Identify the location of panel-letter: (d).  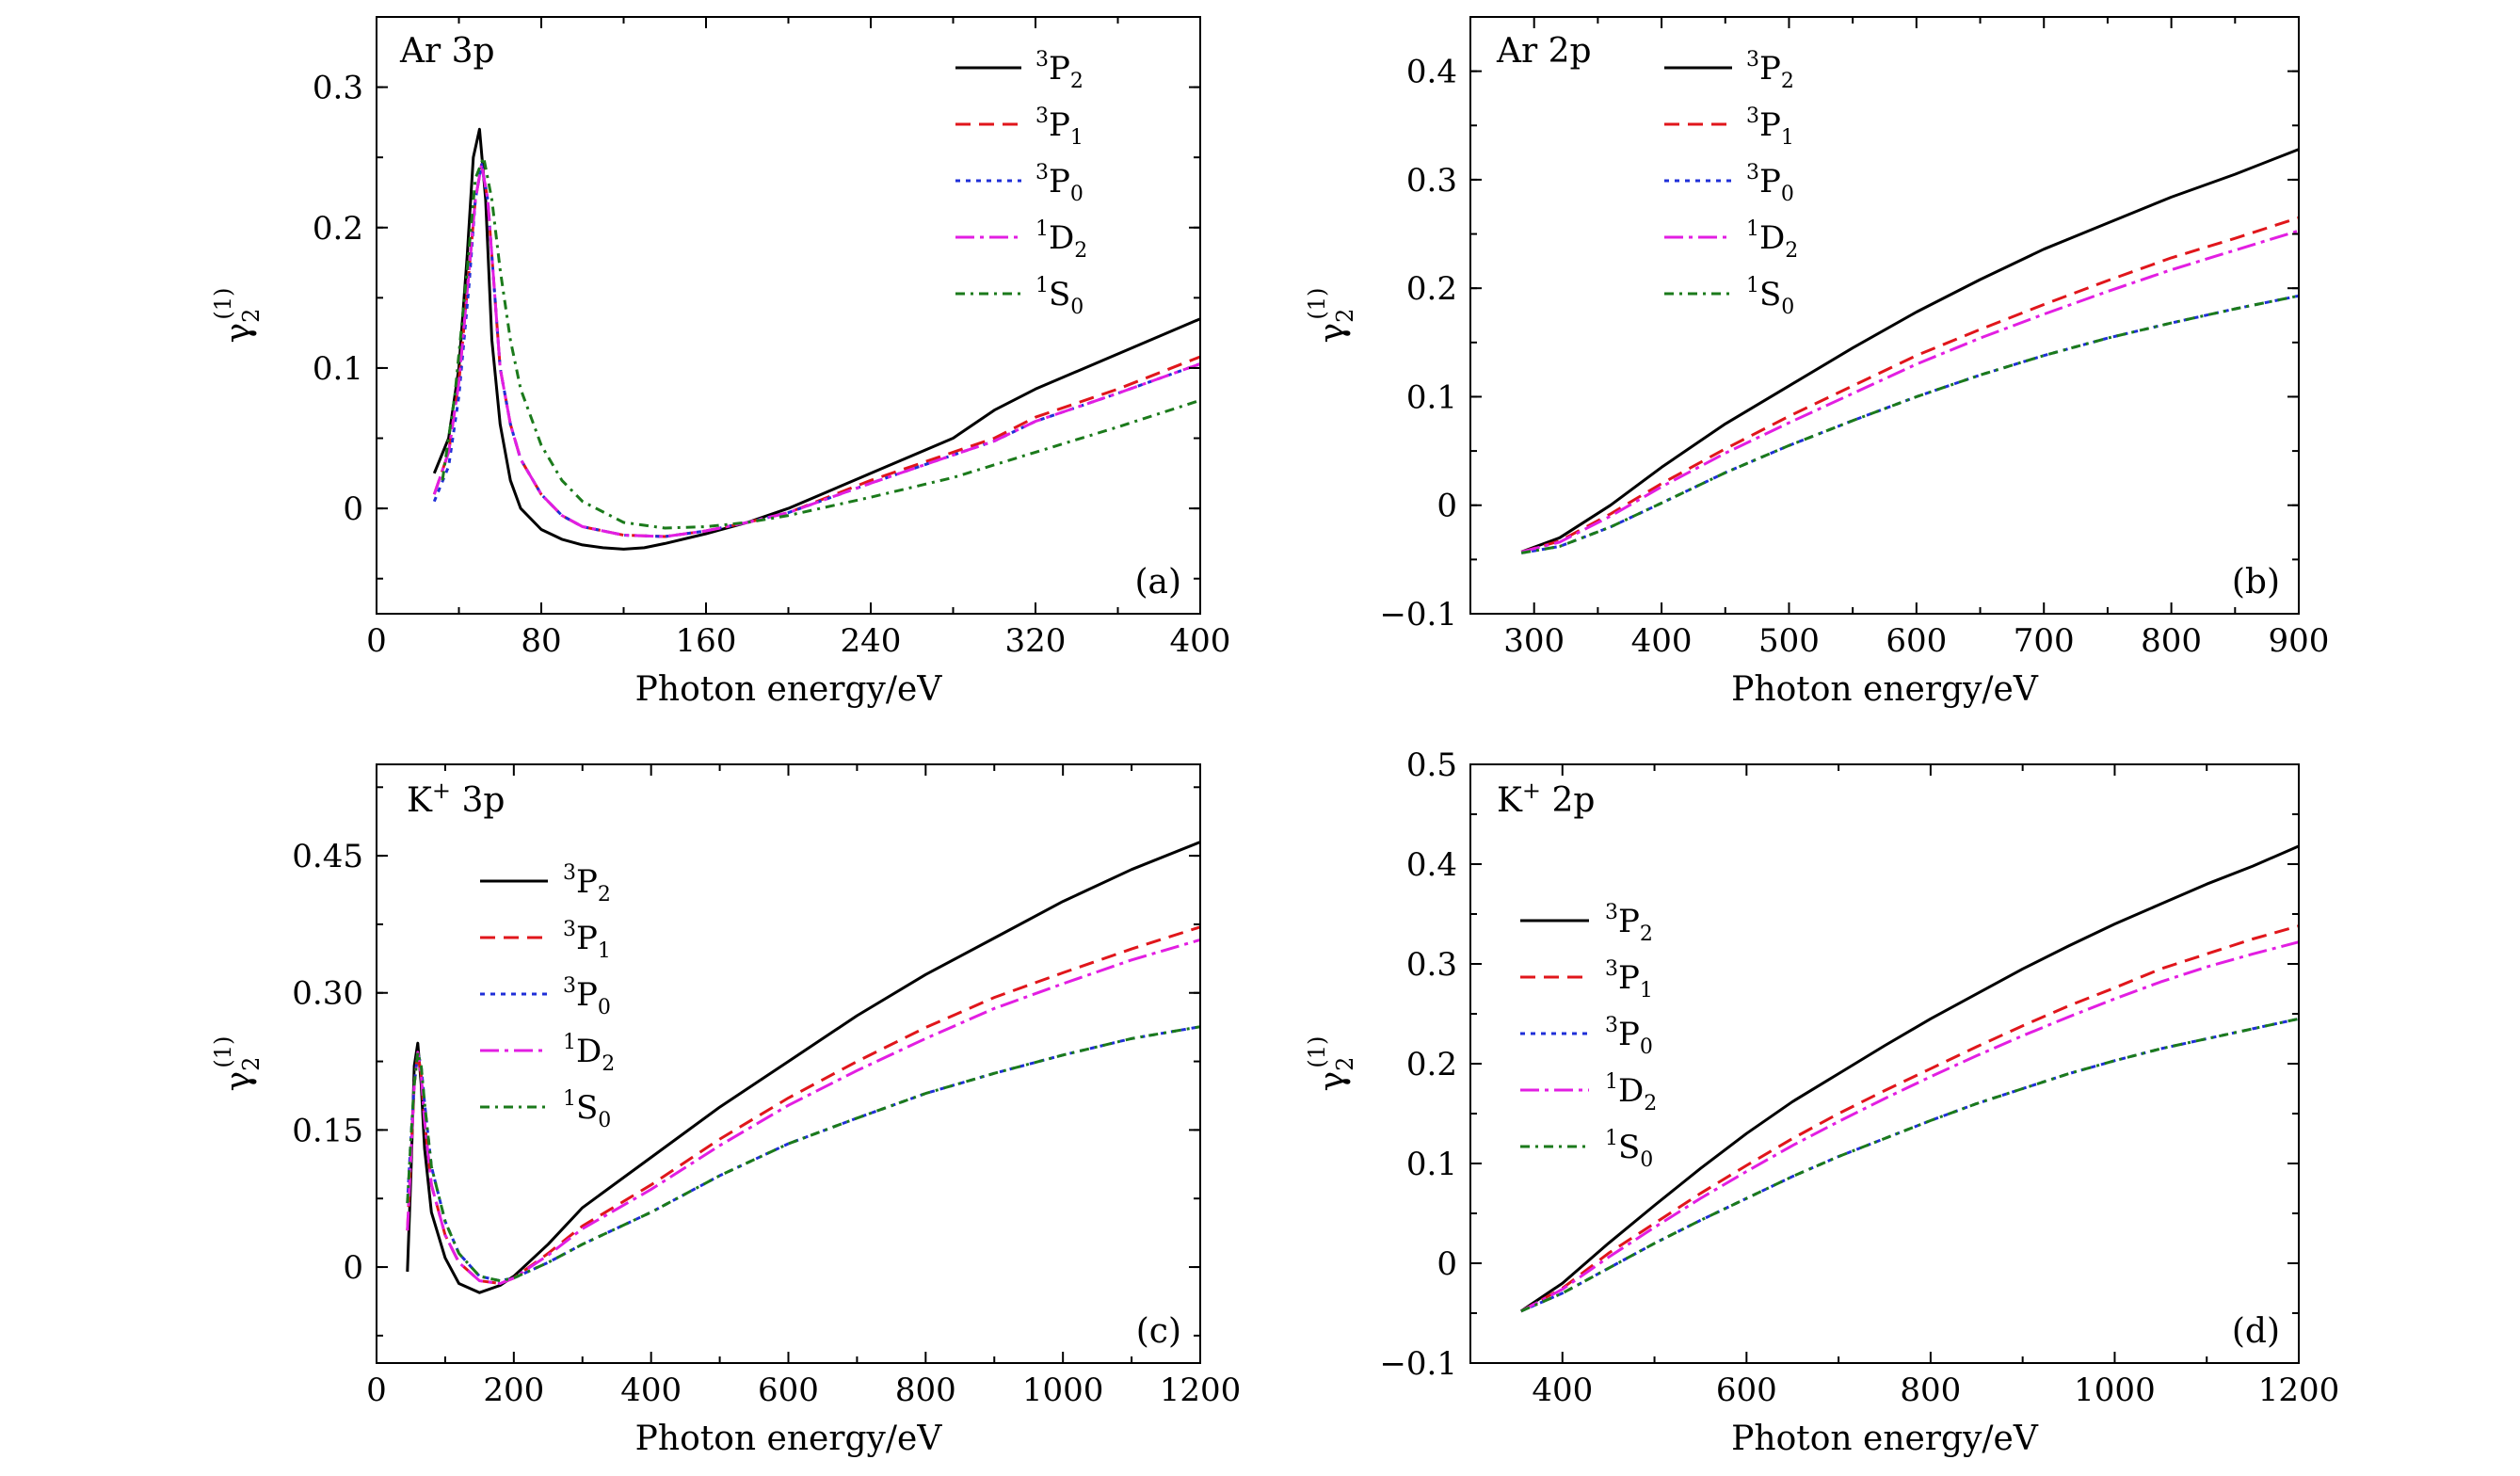
(2256, 1331).